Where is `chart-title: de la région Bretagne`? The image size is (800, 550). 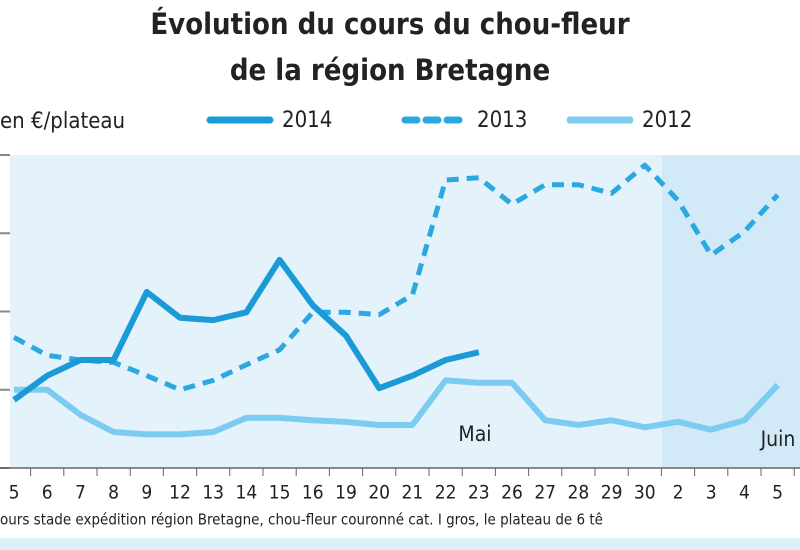
chart-title: de la région Bretagne is located at coordinates (390, 70).